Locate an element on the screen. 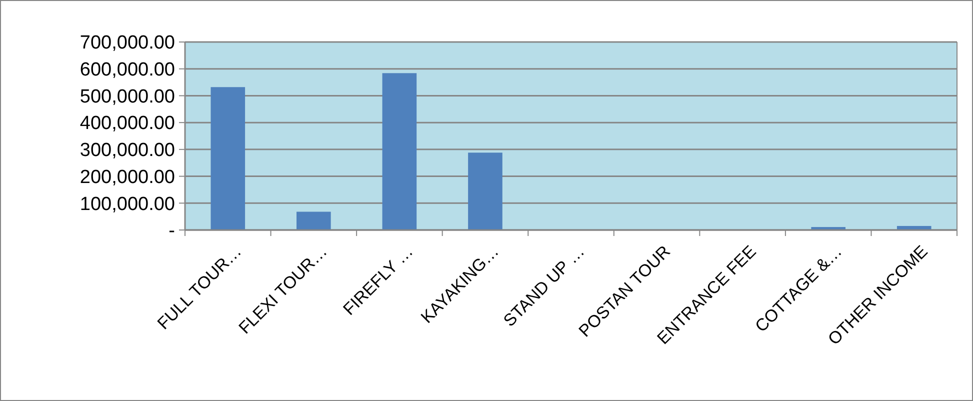 This screenshot has width=973, height=401. y-tick-label: 400,000.00 is located at coordinates (127, 123).